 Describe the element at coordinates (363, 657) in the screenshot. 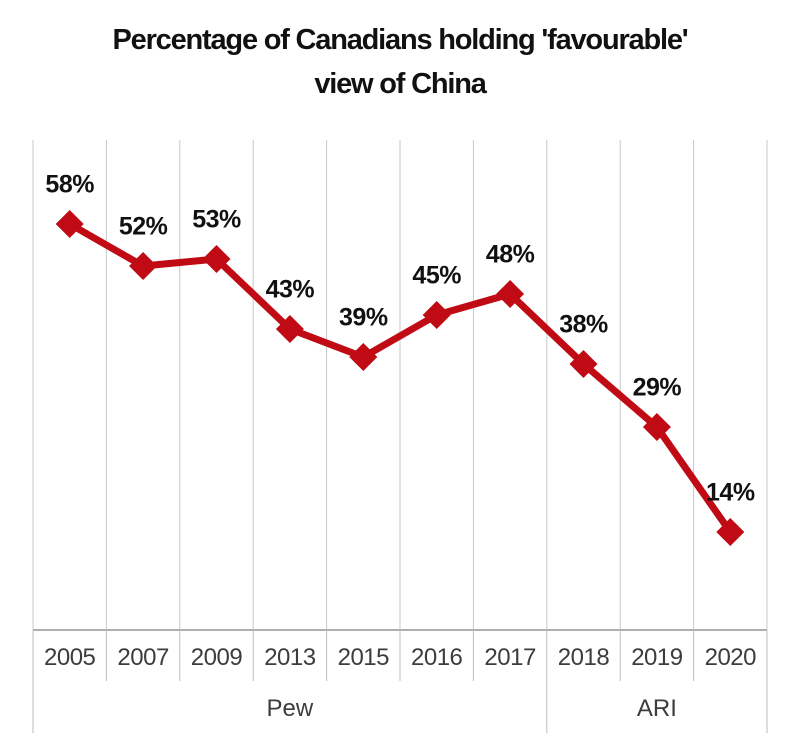

I see `x-axis-label: 2015` at that location.